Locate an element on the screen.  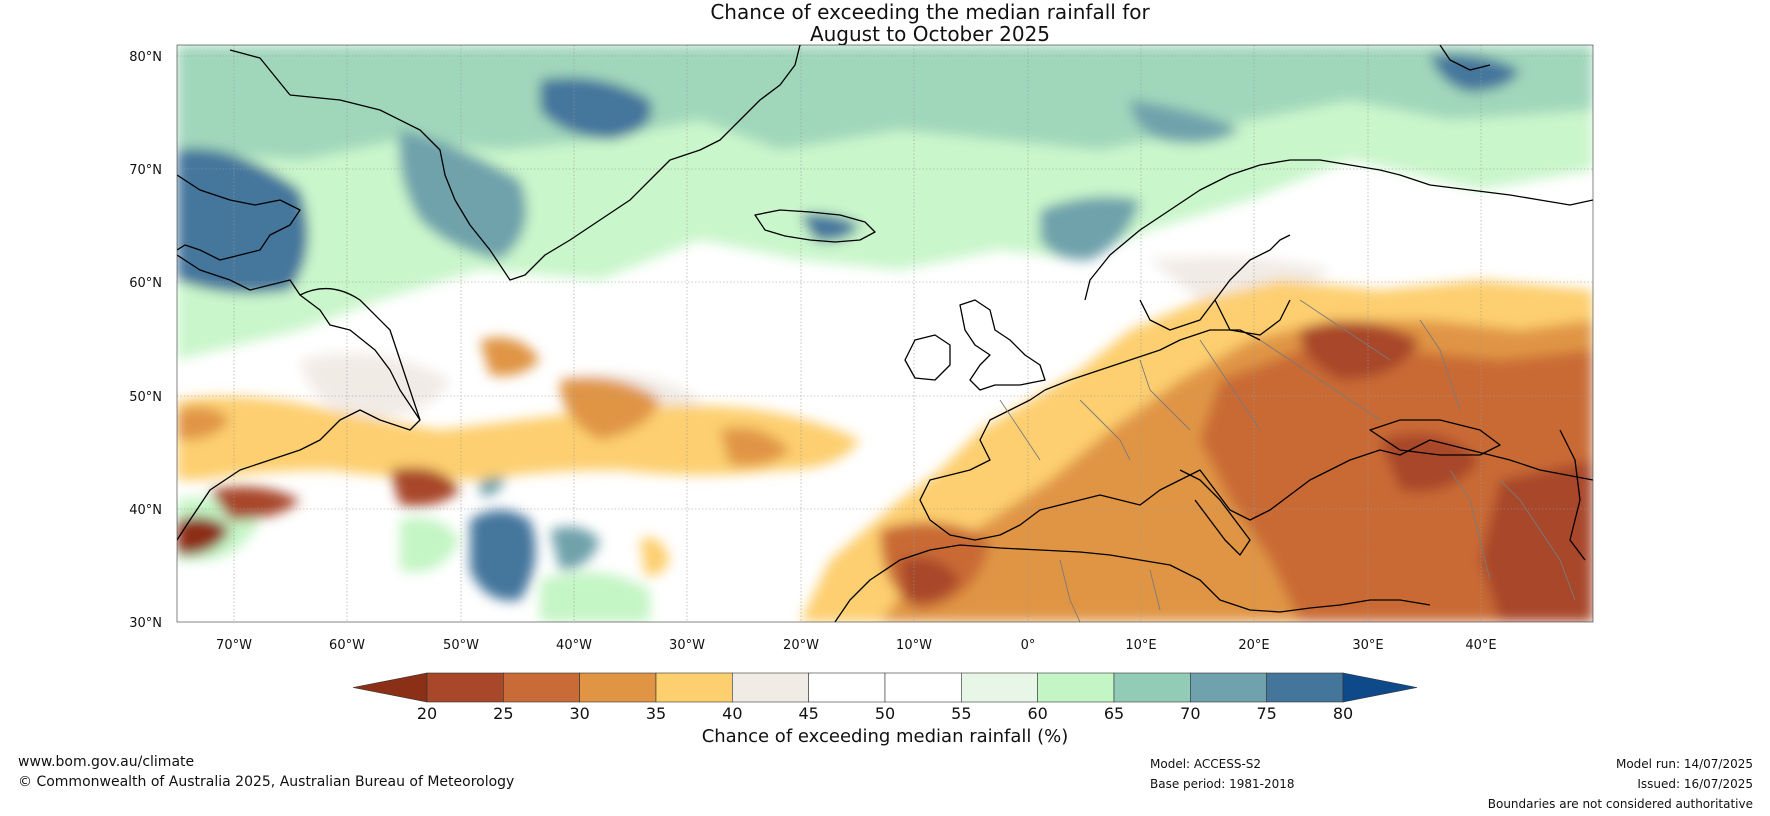
lon-label-50w: 50°W is located at coordinates (461, 645).